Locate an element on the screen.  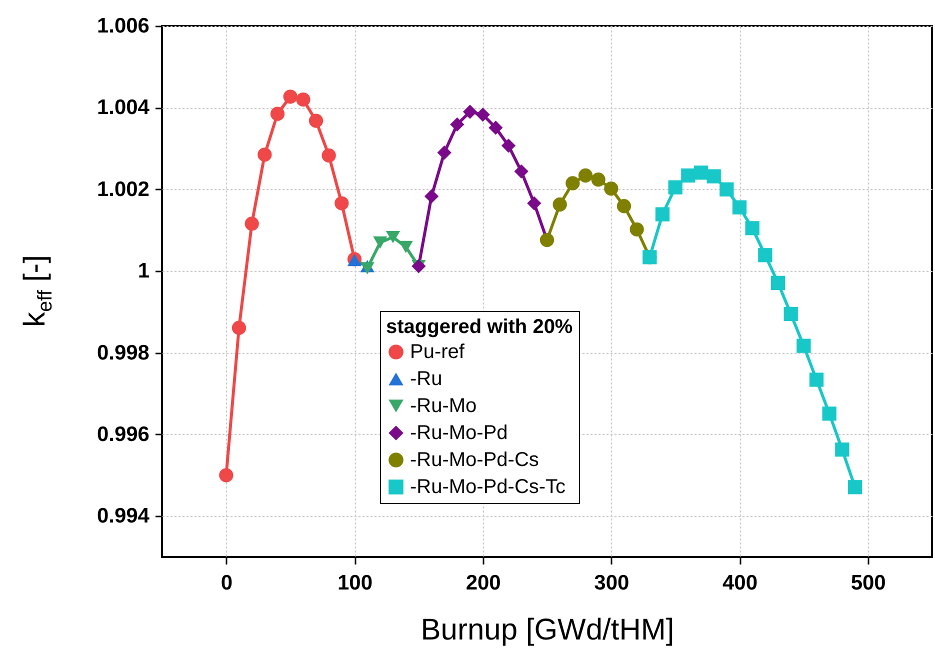
y-tick-label: 1.006 is located at coordinates (123, 26).